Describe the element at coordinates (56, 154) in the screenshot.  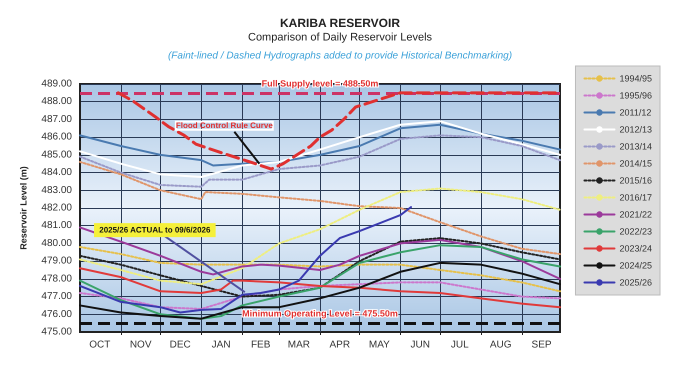
I see `y-tick-label: 485.00` at that location.